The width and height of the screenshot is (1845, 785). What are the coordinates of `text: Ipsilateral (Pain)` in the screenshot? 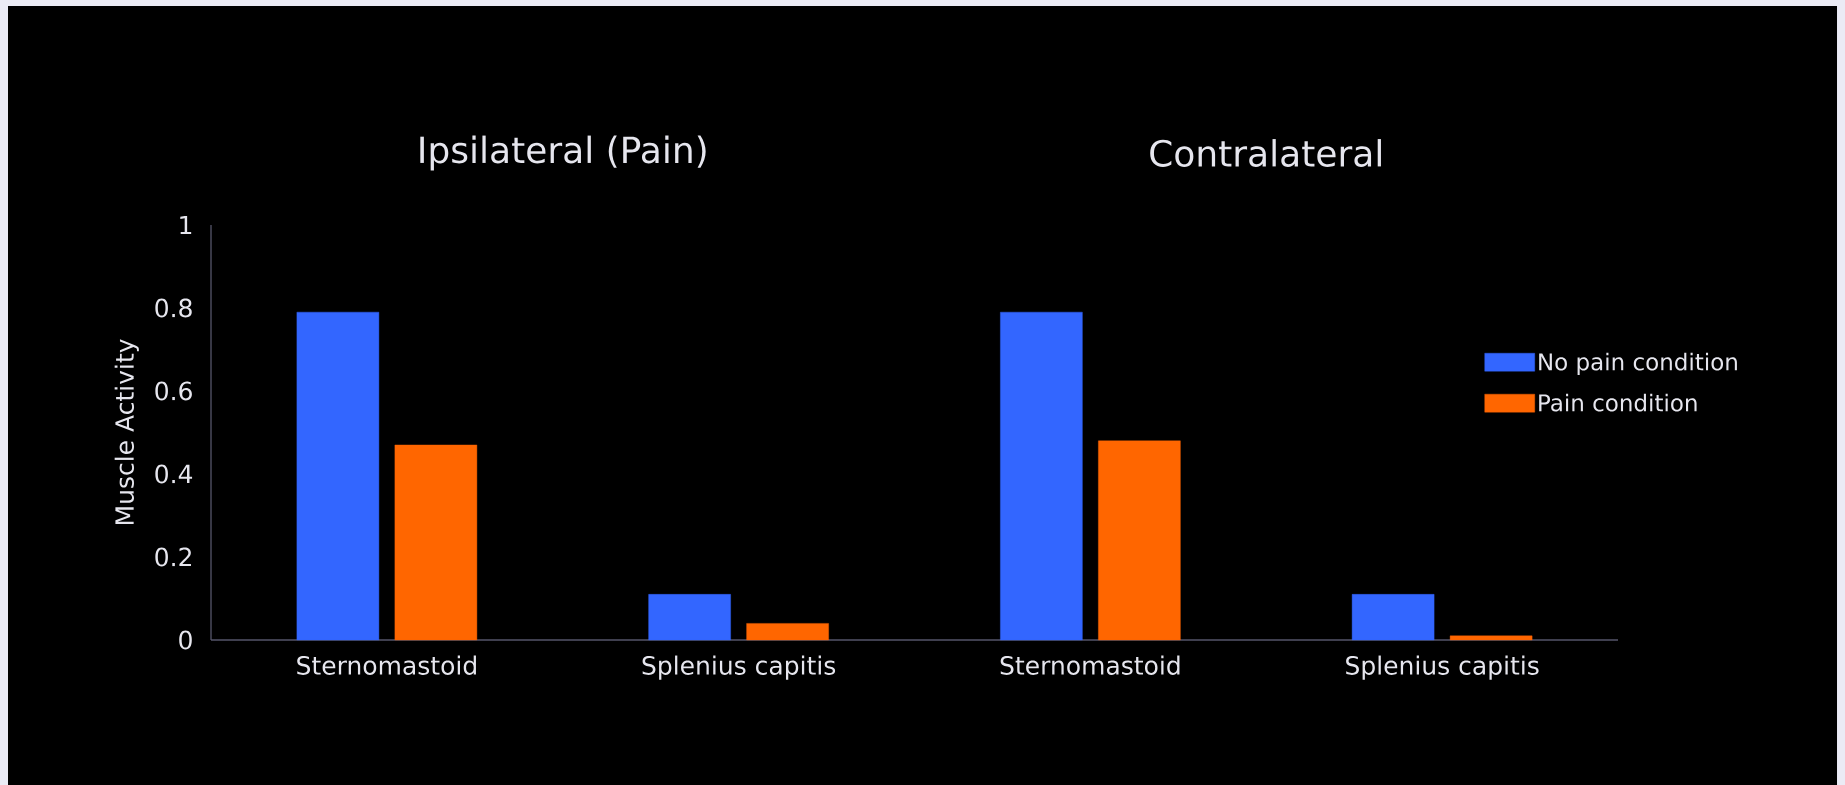 It's located at (563, 153).